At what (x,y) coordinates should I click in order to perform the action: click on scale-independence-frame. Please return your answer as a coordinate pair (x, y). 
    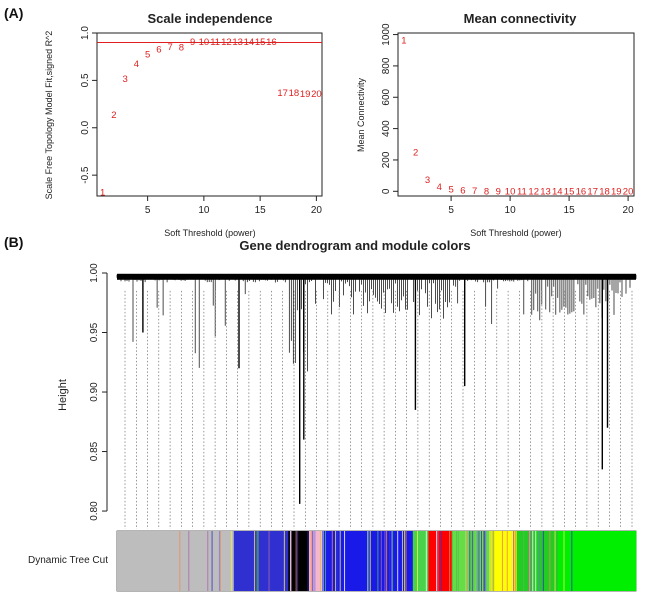
    Looking at the image, I should click on (209, 114).